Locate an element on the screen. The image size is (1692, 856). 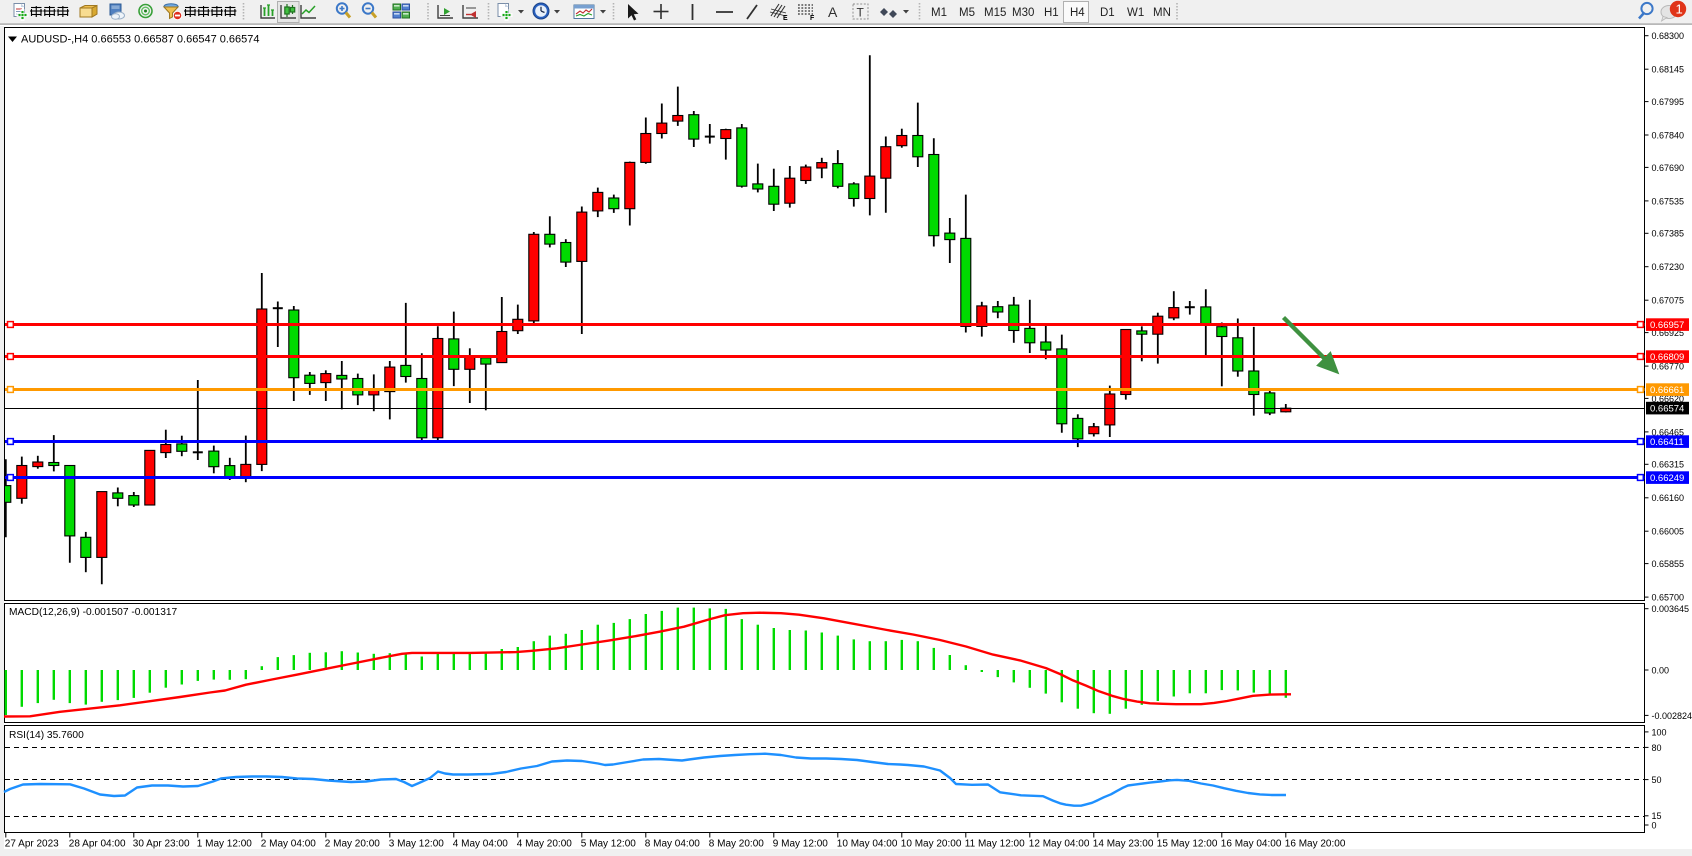
svg-text: 14 May 23:00 is located at coordinates (1123, 844).